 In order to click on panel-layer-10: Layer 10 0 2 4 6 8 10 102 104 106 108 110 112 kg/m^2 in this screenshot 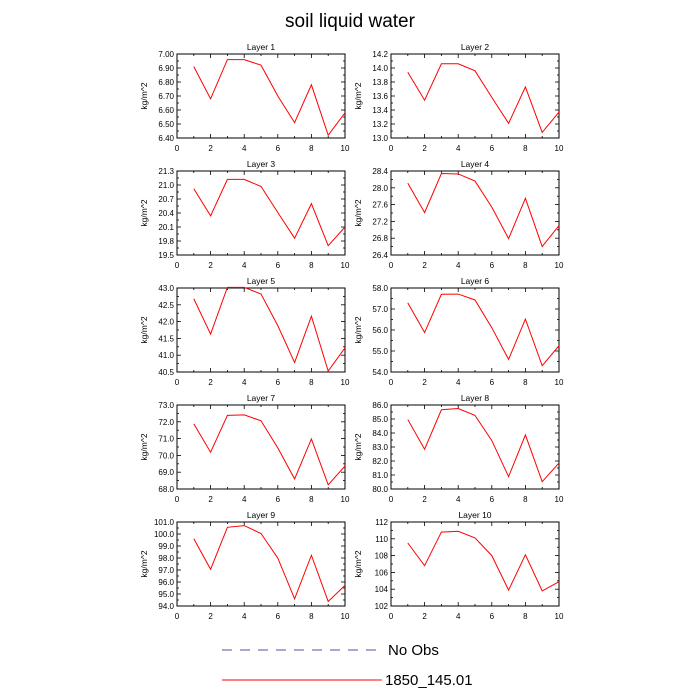, I will do `click(458, 565)`.